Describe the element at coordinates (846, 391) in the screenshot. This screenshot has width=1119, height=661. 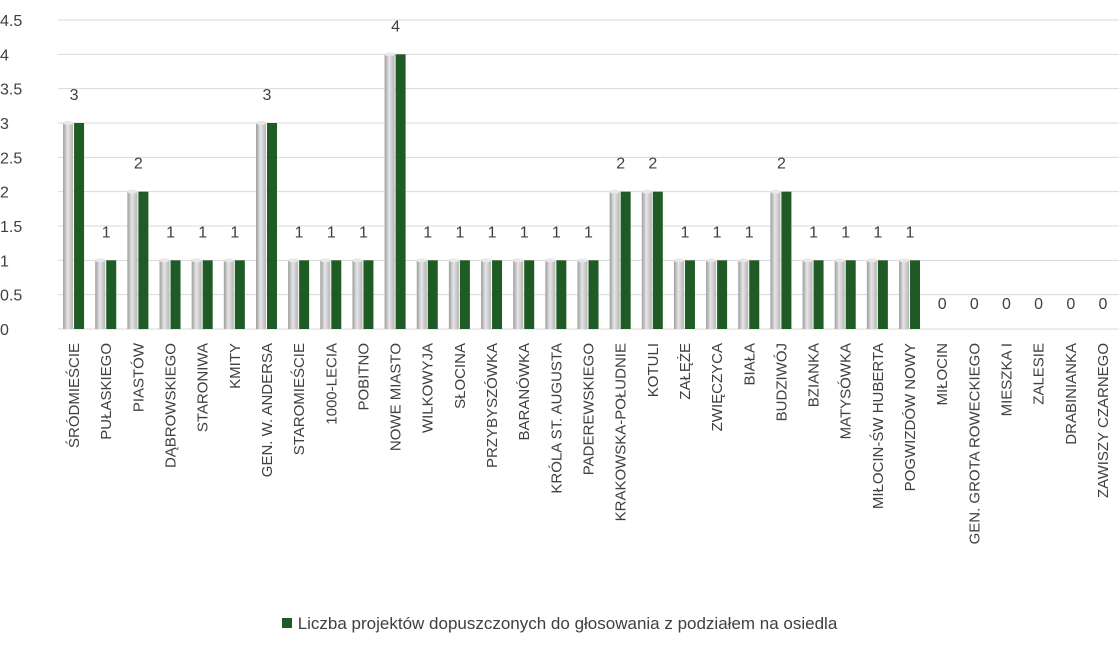
I see `category-label: MATYSÓWKA` at that location.